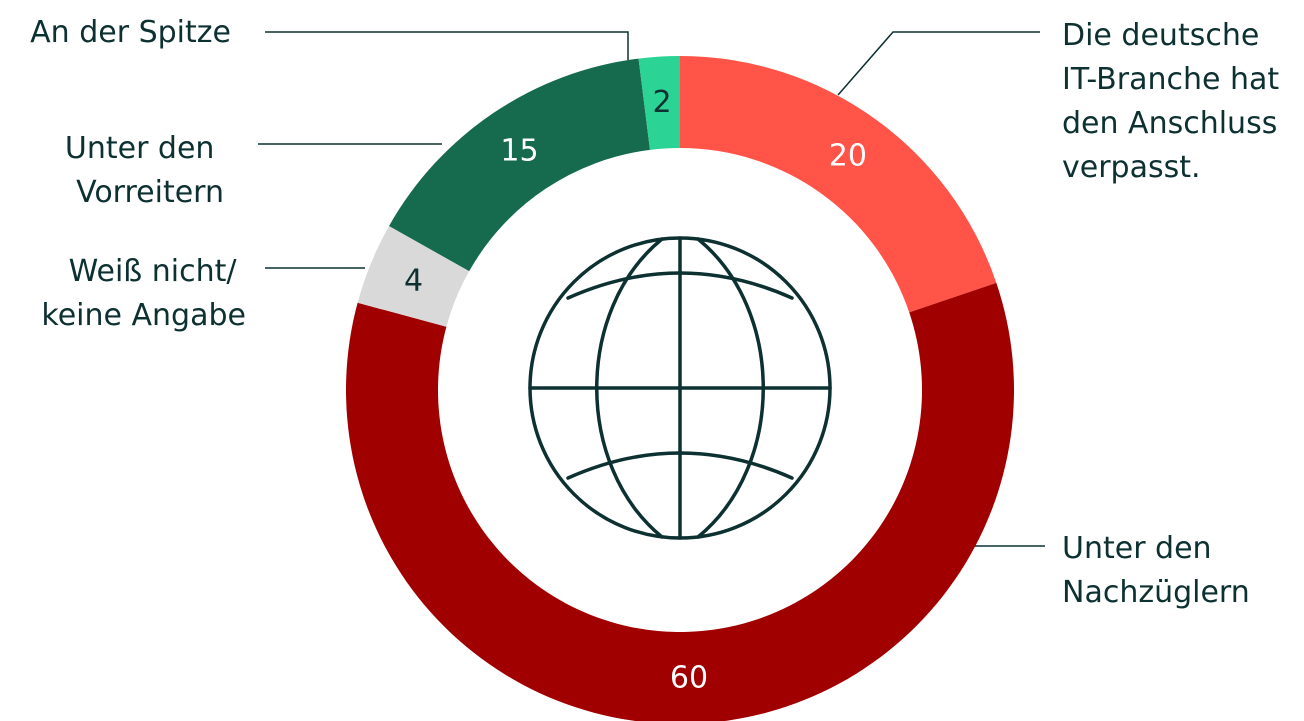 This screenshot has width=1304, height=721. What do you see at coordinates (143, 315) in the screenshot?
I see `category-label-line: keine Angabe` at bounding box center [143, 315].